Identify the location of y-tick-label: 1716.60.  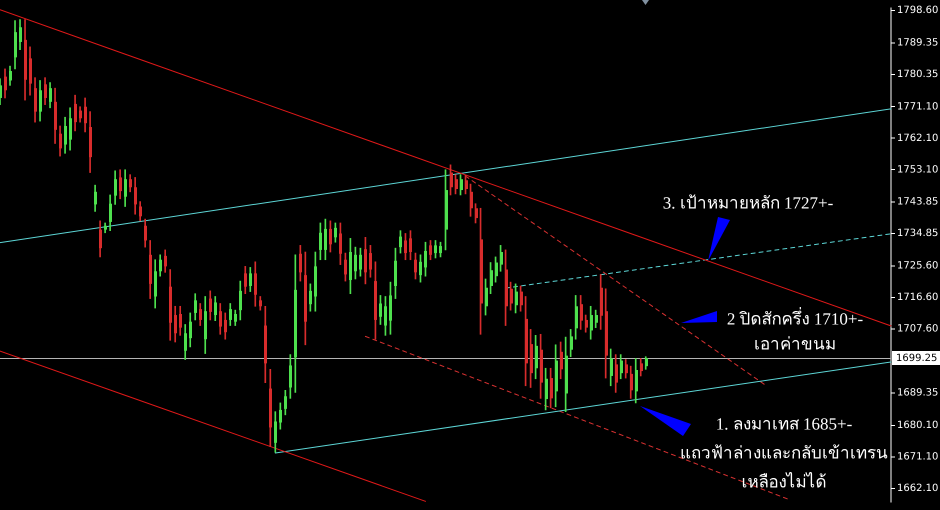
(917, 298).